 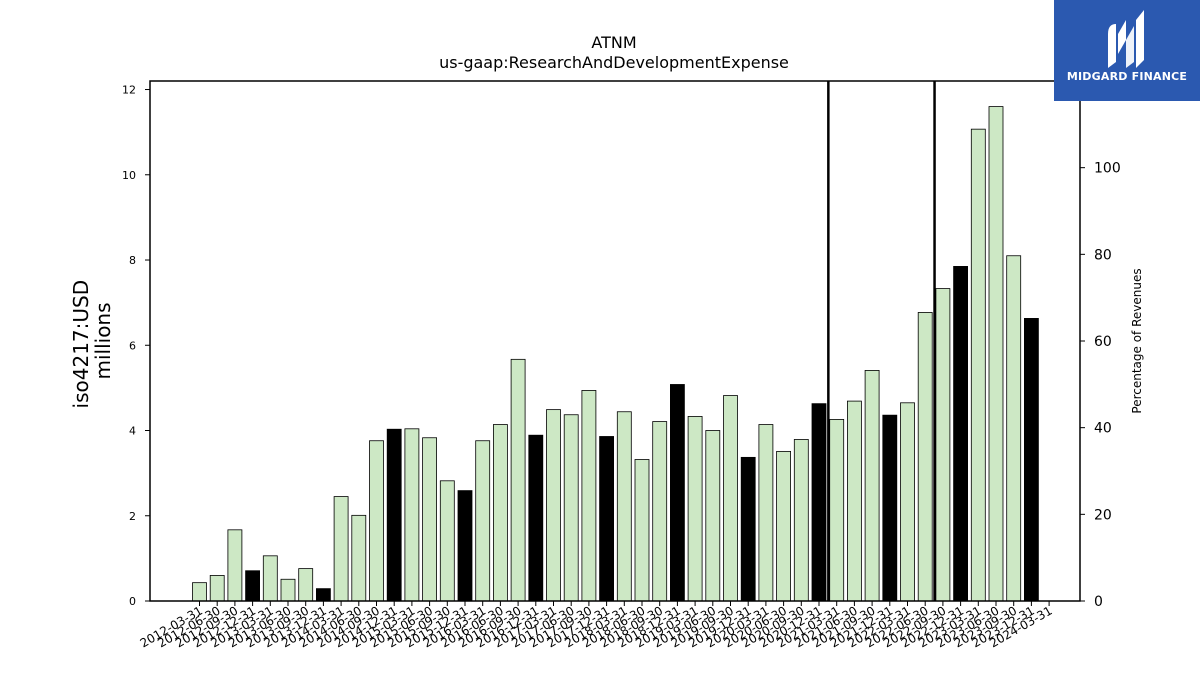 What do you see at coordinates (1107, 169) in the screenshot?
I see `y2-tick-label: 100` at bounding box center [1107, 169].